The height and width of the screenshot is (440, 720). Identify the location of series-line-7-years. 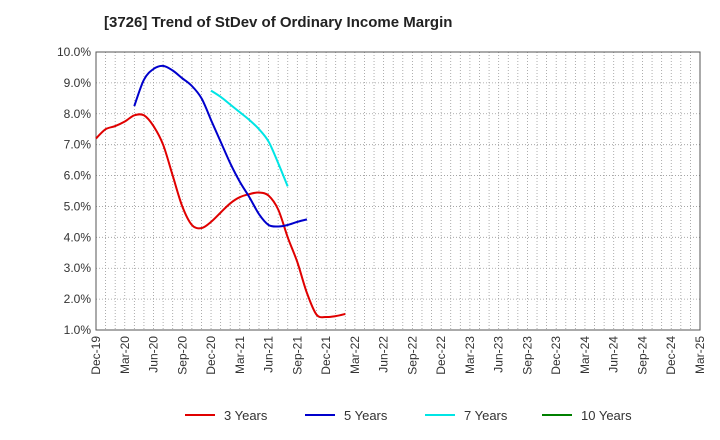
(249, 138).